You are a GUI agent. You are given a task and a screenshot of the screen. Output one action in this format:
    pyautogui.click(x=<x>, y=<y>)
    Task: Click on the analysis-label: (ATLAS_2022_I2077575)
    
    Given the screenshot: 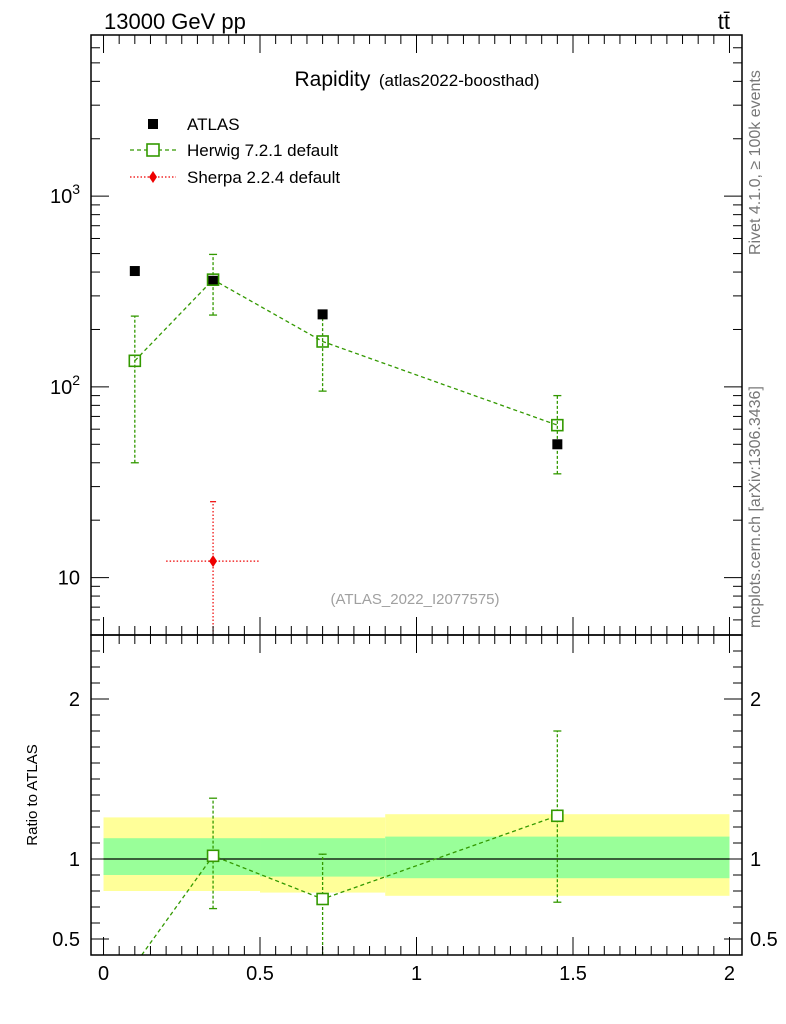 What is the action you would take?
    pyautogui.click(x=414, y=599)
    